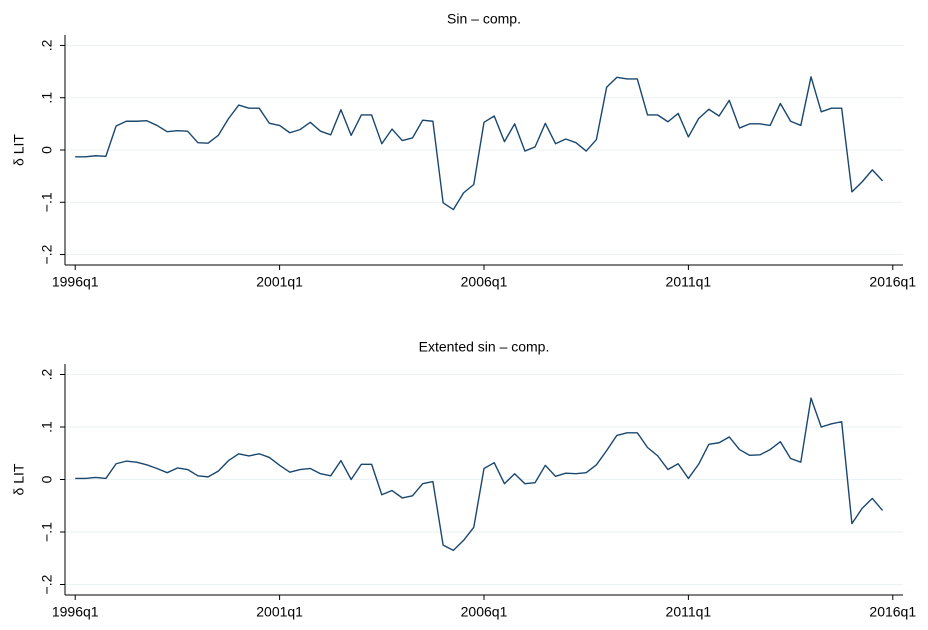 This screenshot has height=630, width=928. Describe the element at coordinates (484, 347) in the screenshot. I see `chart-title: Extented sin – comp.` at that location.